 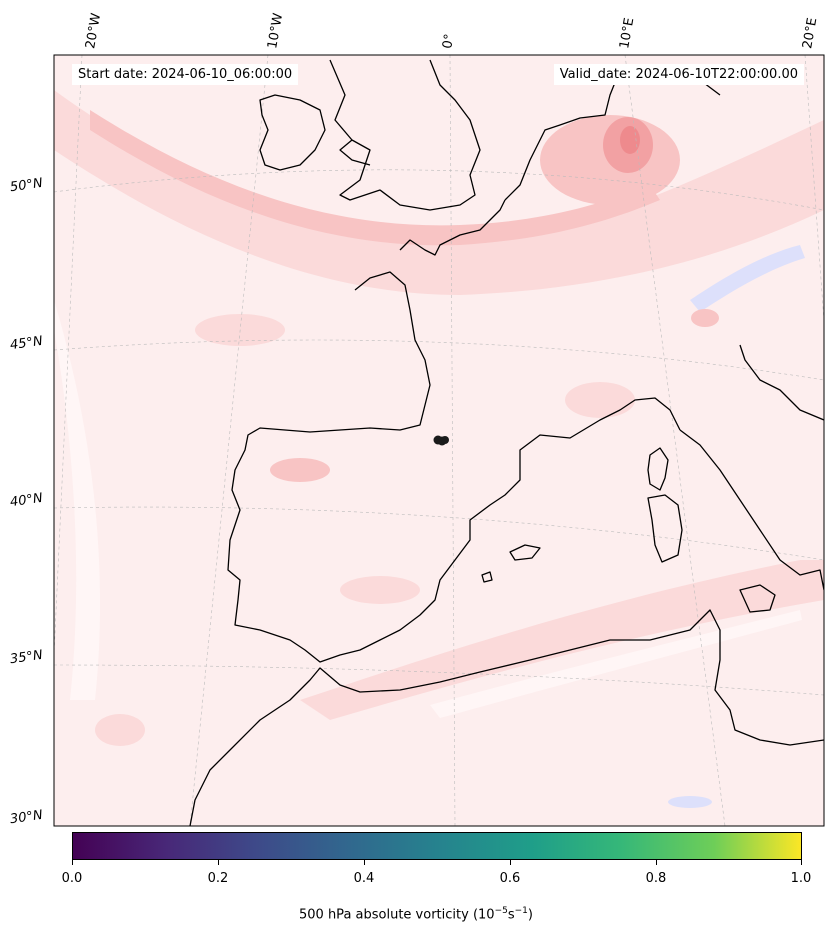 I want to click on gridline-lat-50n, so click(x=439, y=190).